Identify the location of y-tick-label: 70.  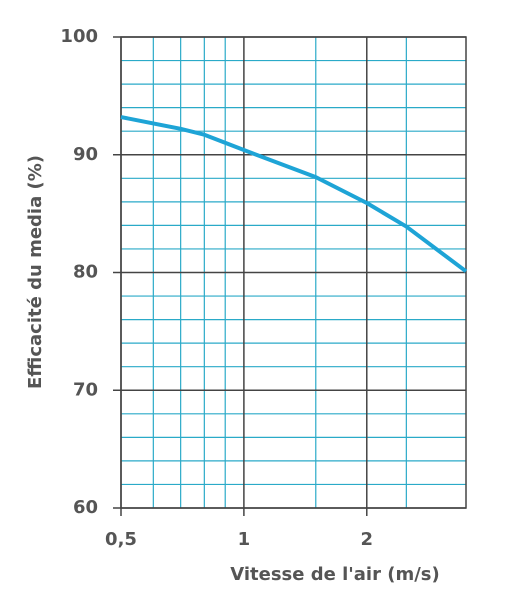
(85, 389).